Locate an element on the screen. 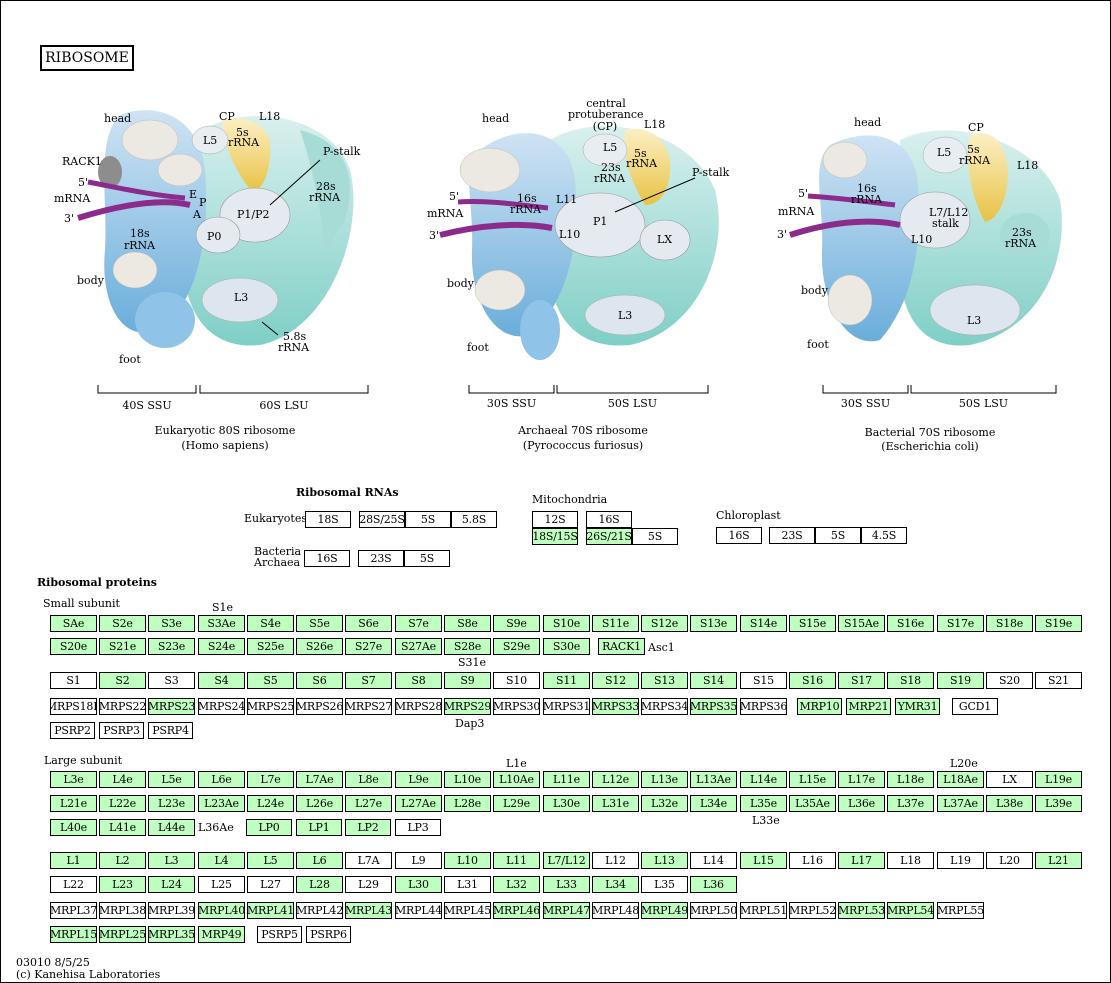 The image size is (1111, 983). gene-box-mrpl43: MRPL43 is located at coordinates (368, 910).